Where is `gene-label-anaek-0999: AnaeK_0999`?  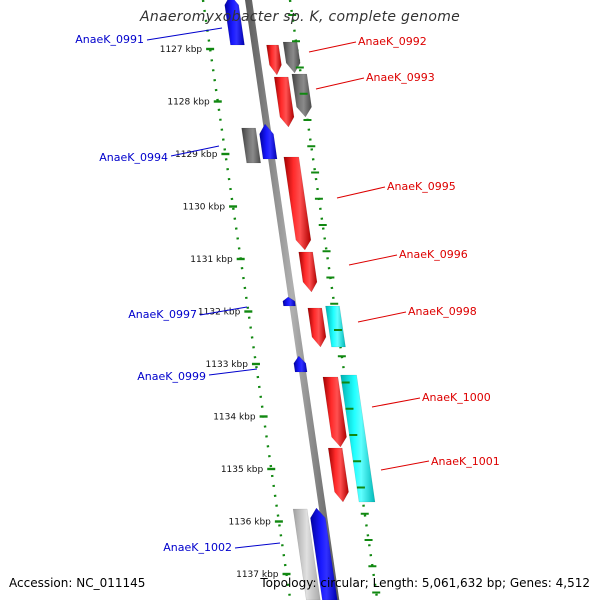 gene-label-anaek-0999: AnaeK_0999 is located at coordinates (171, 376).